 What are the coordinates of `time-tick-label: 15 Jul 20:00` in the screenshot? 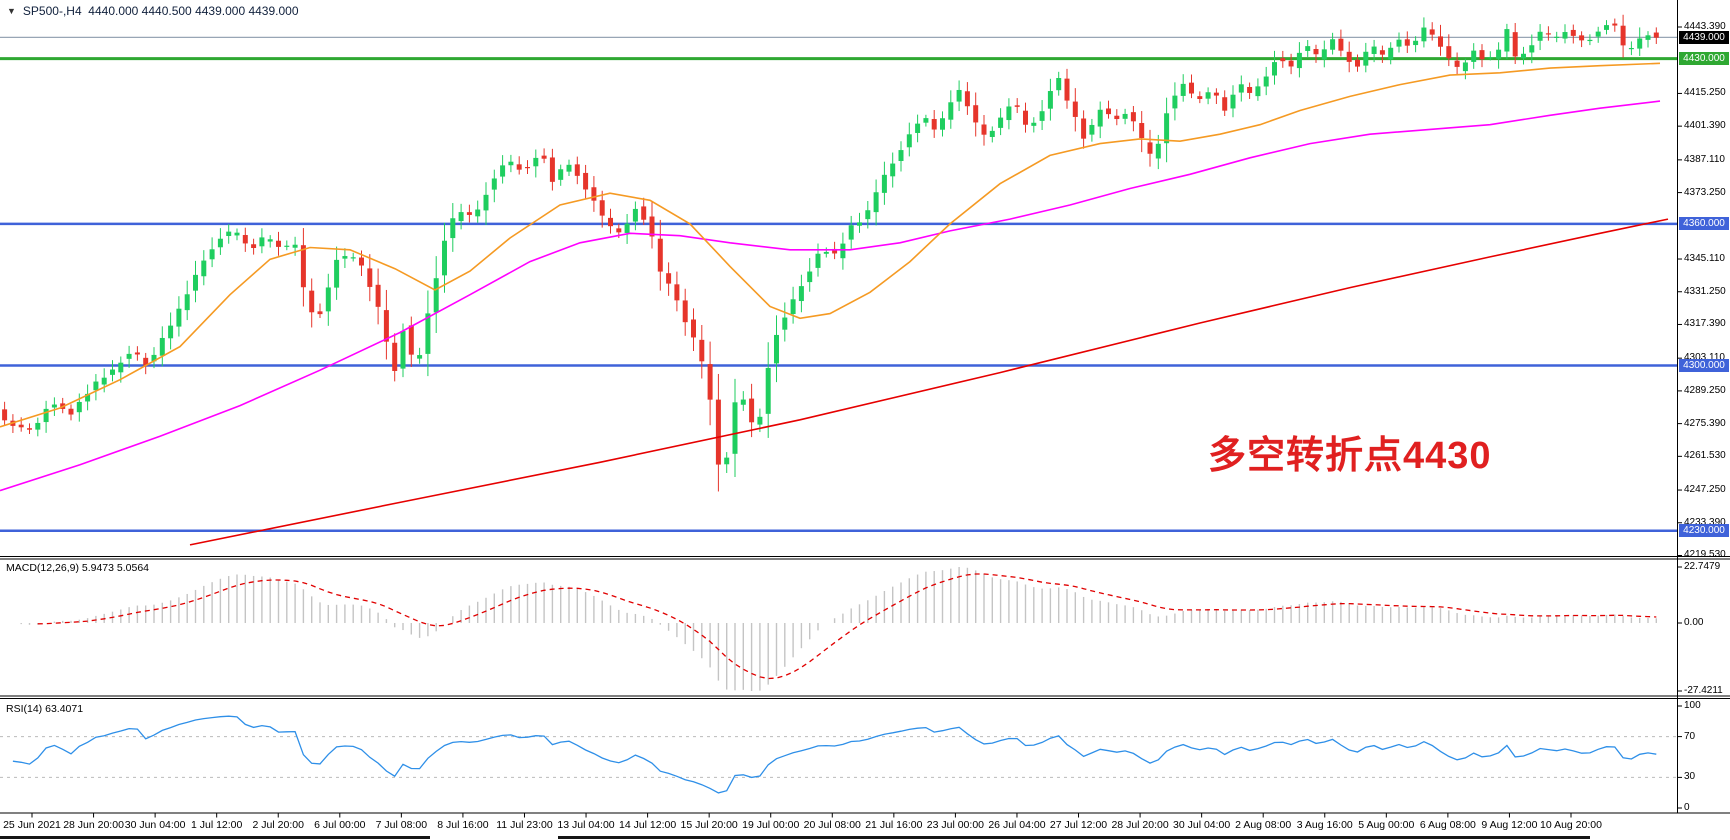 It's located at (709, 825).